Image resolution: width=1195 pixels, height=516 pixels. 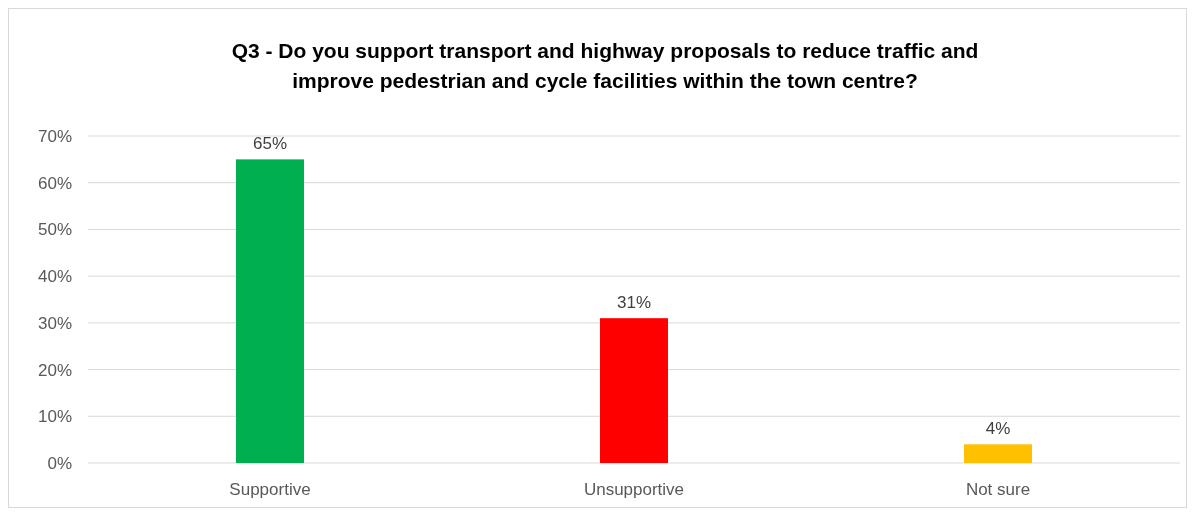 What do you see at coordinates (270, 144) in the screenshot?
I see `data-label: 65%` at bounding box center [270, 144].